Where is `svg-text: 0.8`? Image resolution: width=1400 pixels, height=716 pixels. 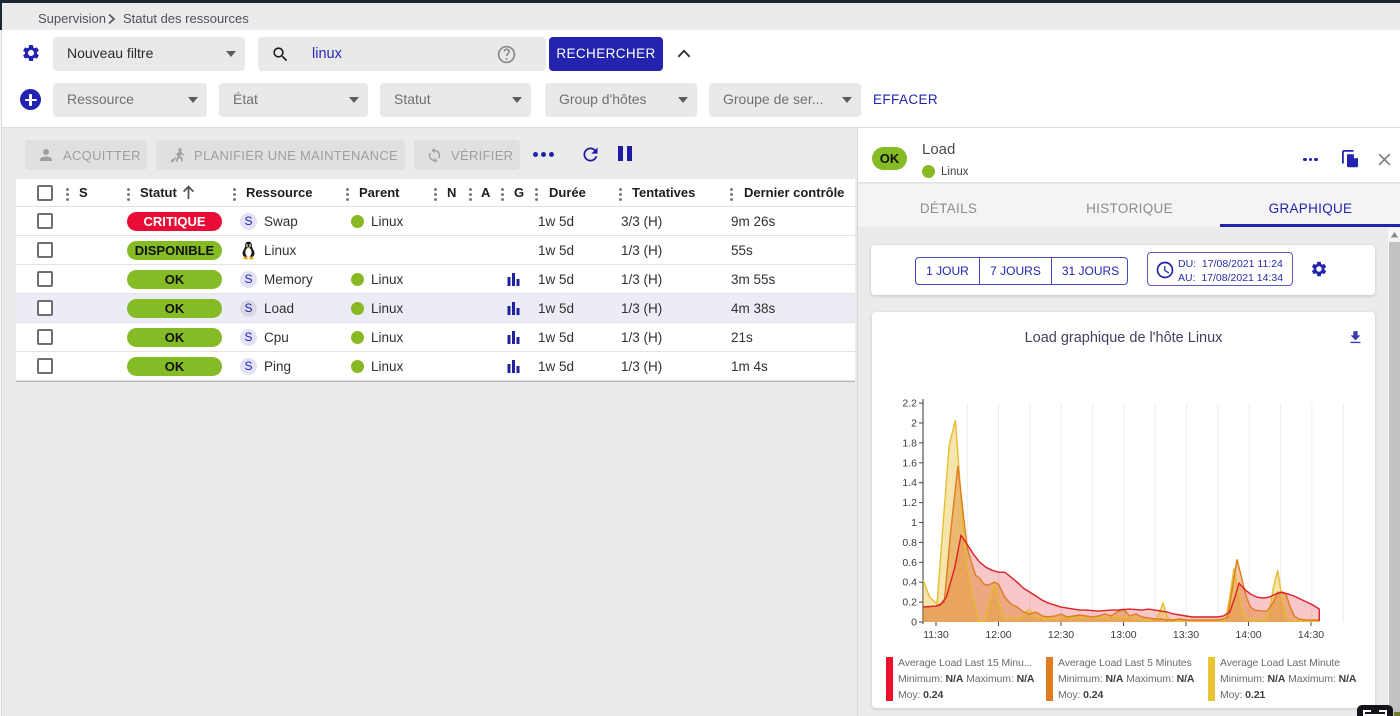 svg-text: 0.8 is located at coordinates (909, 543).